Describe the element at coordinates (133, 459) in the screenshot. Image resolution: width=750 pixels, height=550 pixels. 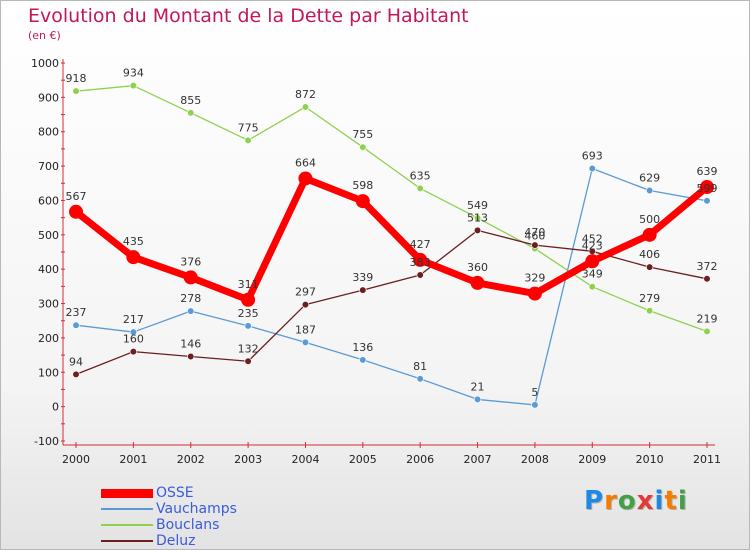
I see `x-tick-label: 2001` at that location.